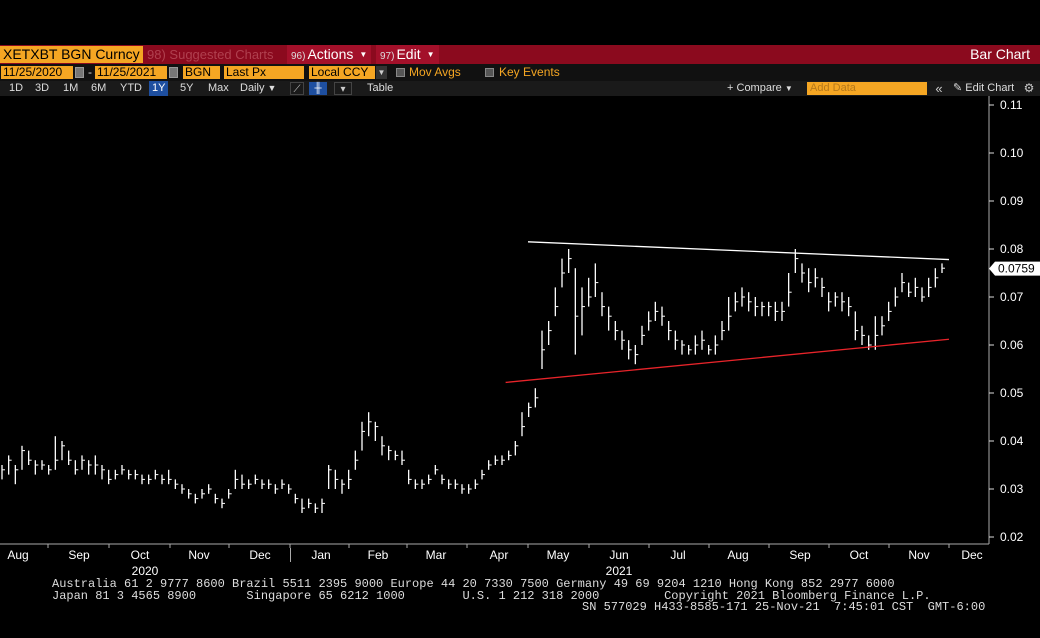 The height and width of the screenshot is (638, 1040). I want to click on period-ytd: YTD, so click(131, 88).